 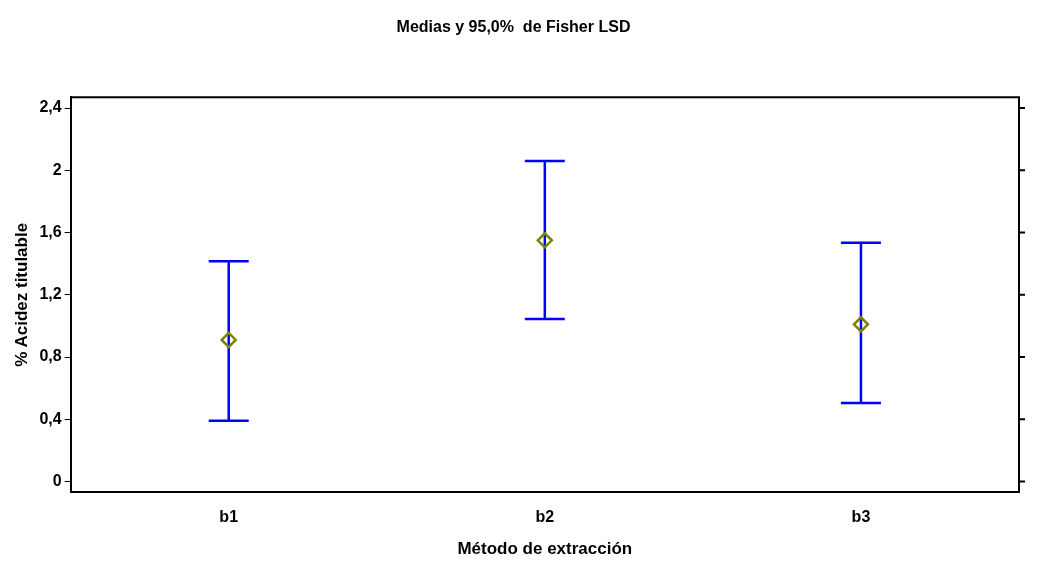 What do you see at coordinates (513, 27) in the screenshot?
I see `chart-title: Medias y 95,0% de Fisher LSD` at bounding box center [513, 27].